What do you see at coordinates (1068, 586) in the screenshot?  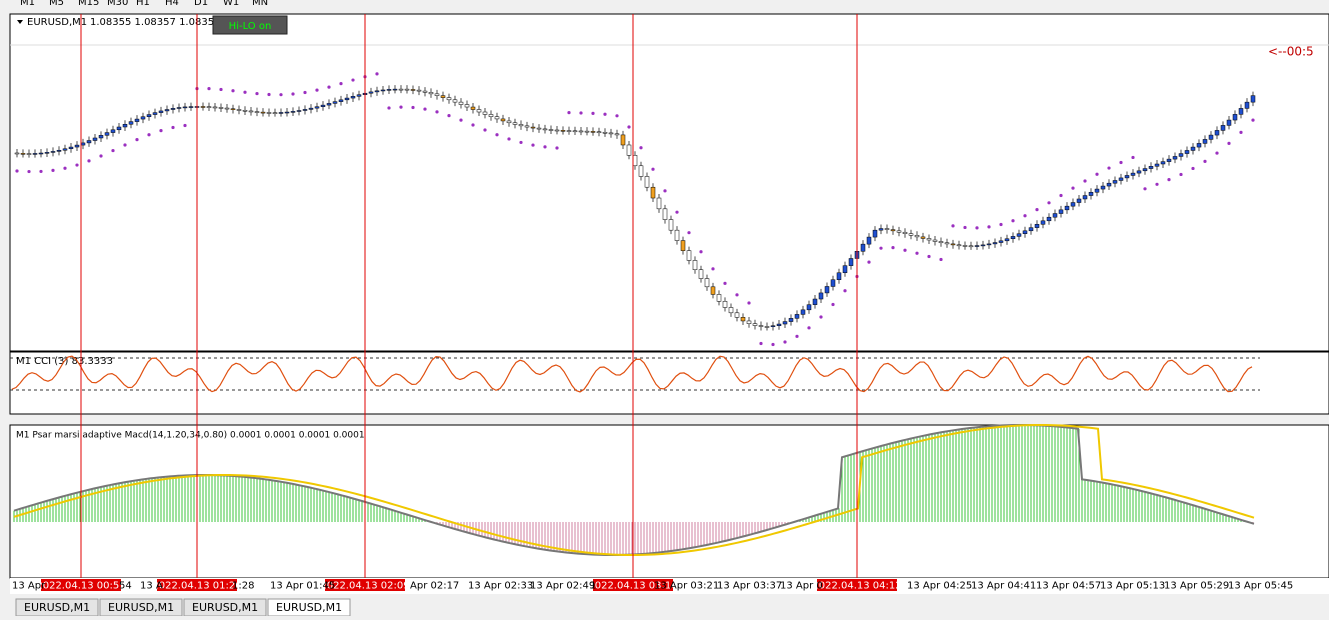 I see `time-label: 13 Apr 04:57` at bounding box center [1068, 586].